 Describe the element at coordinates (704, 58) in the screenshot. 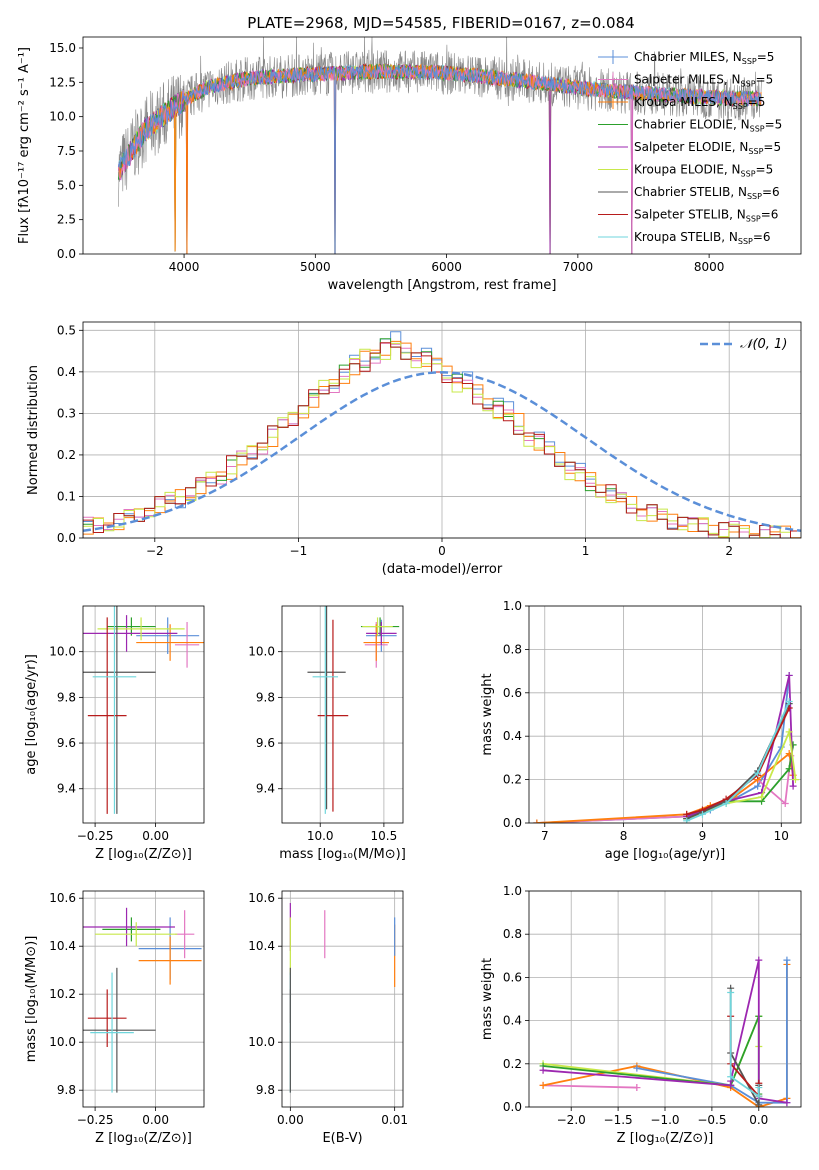

I see `legend-label: Chabrier MILES, NSSP=5` at that location.